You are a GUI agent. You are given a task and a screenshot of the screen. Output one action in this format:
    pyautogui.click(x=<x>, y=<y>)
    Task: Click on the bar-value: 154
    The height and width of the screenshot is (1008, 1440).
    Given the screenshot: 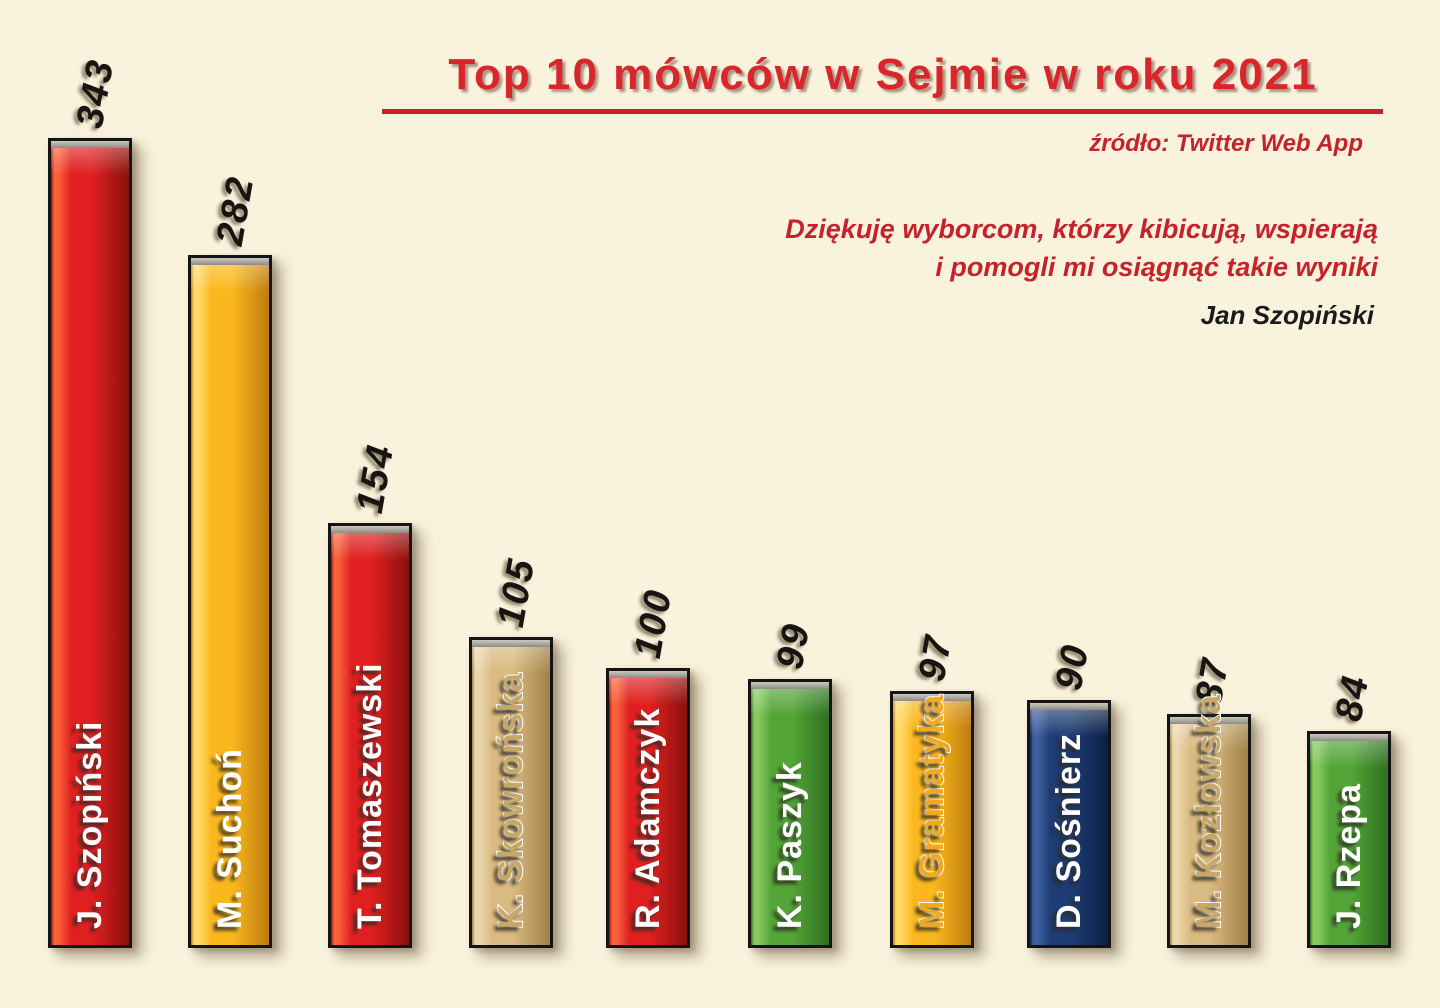 What is the action you would take?
    pyautogui.click(x=376, y=478)
    